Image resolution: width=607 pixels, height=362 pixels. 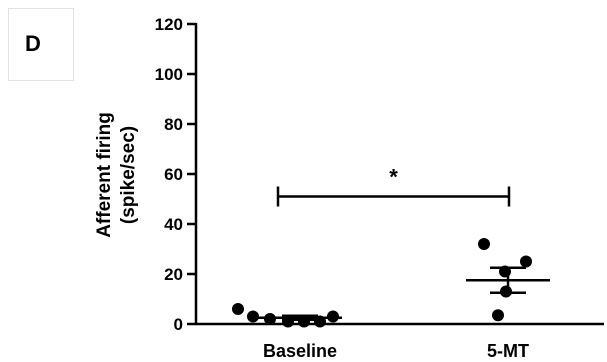 I want to click on panel-label-box: D, so click(x=41, y=44).